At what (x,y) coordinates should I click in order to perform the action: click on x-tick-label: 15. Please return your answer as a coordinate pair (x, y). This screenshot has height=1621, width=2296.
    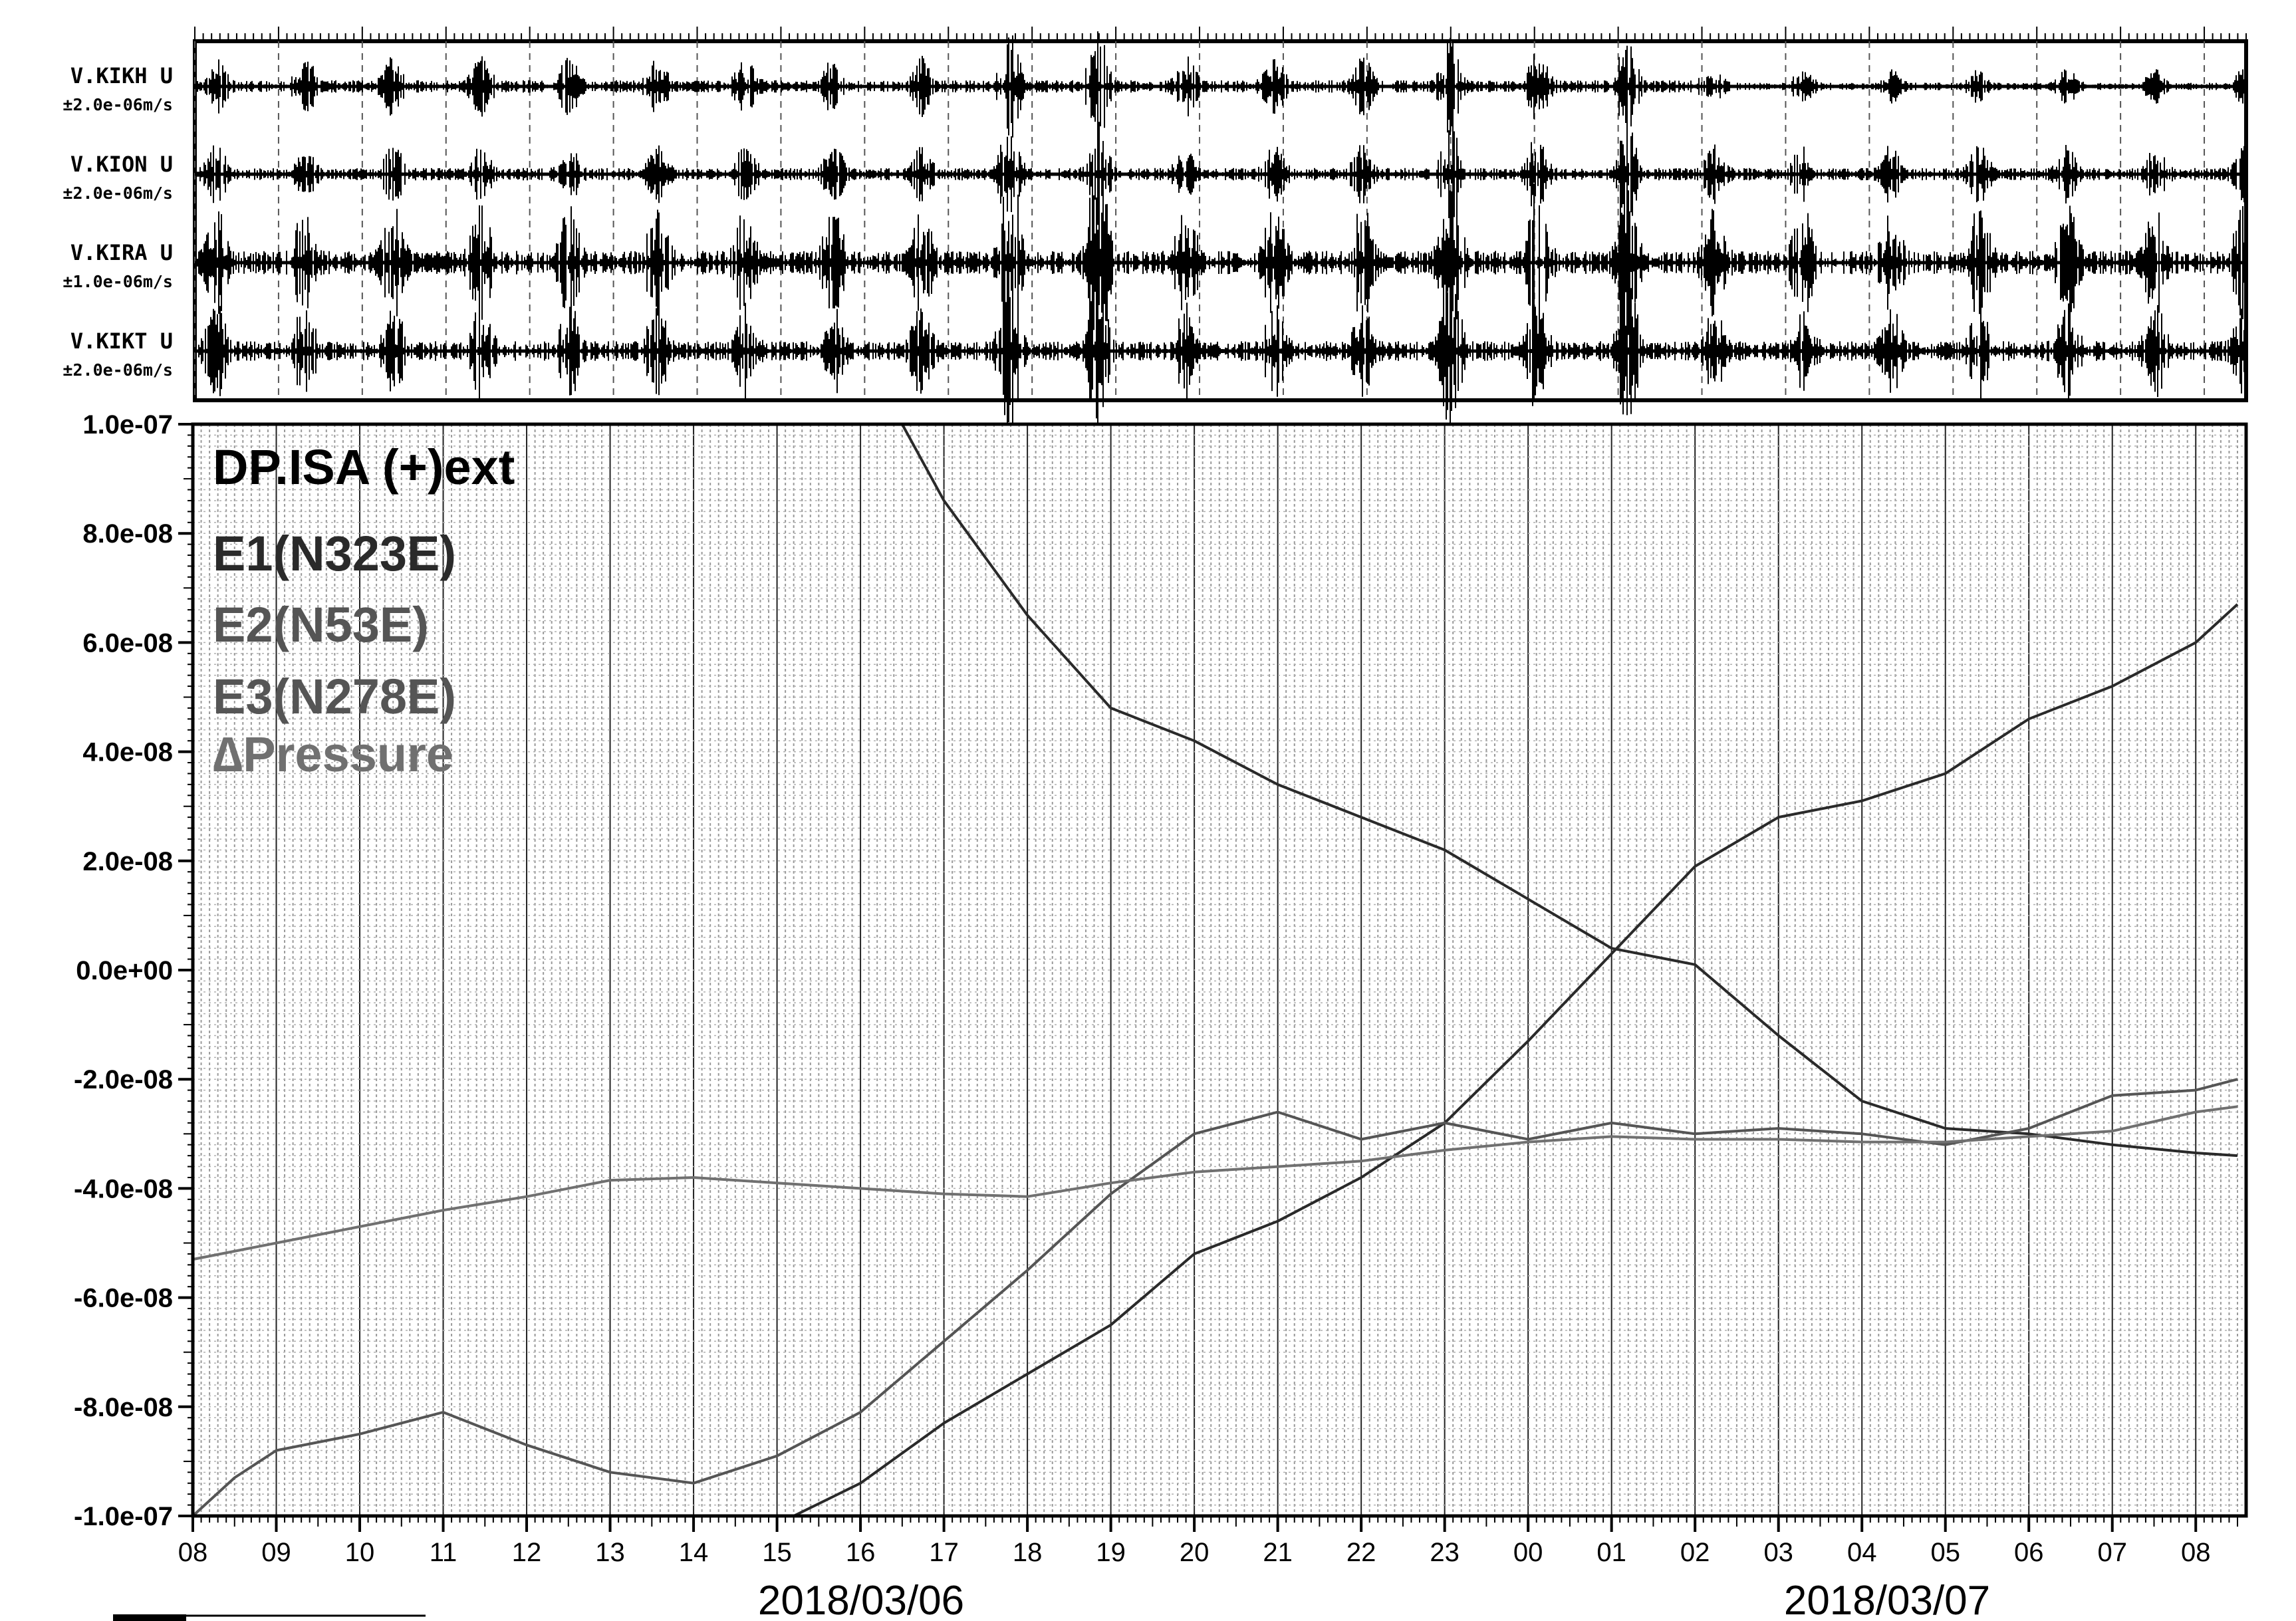
    Looking at the image, I should click on (777, 1552).